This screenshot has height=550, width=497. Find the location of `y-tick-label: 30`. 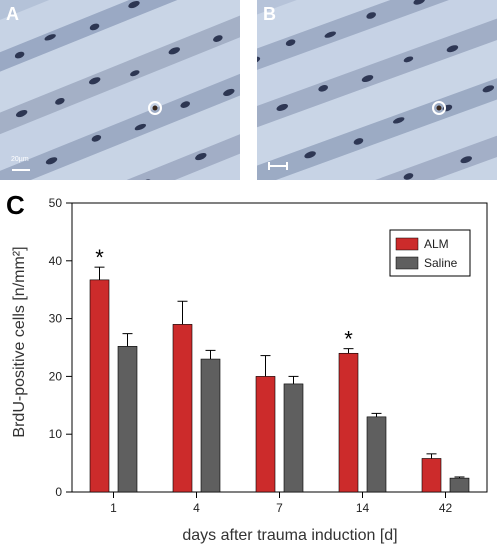

y-tick-label: 30 is located at coordinates (56, 319).